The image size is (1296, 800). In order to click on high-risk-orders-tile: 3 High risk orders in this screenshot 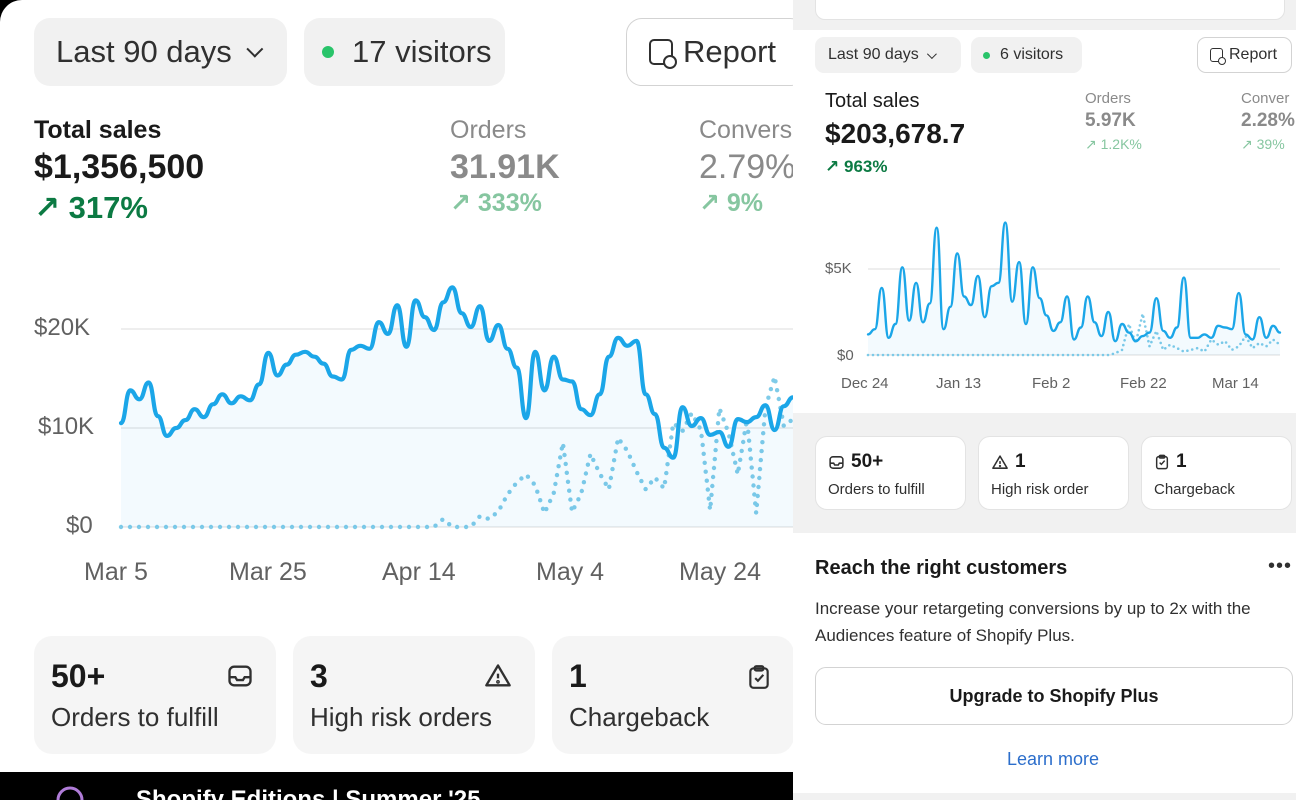, I will do `click(414, 695)`.